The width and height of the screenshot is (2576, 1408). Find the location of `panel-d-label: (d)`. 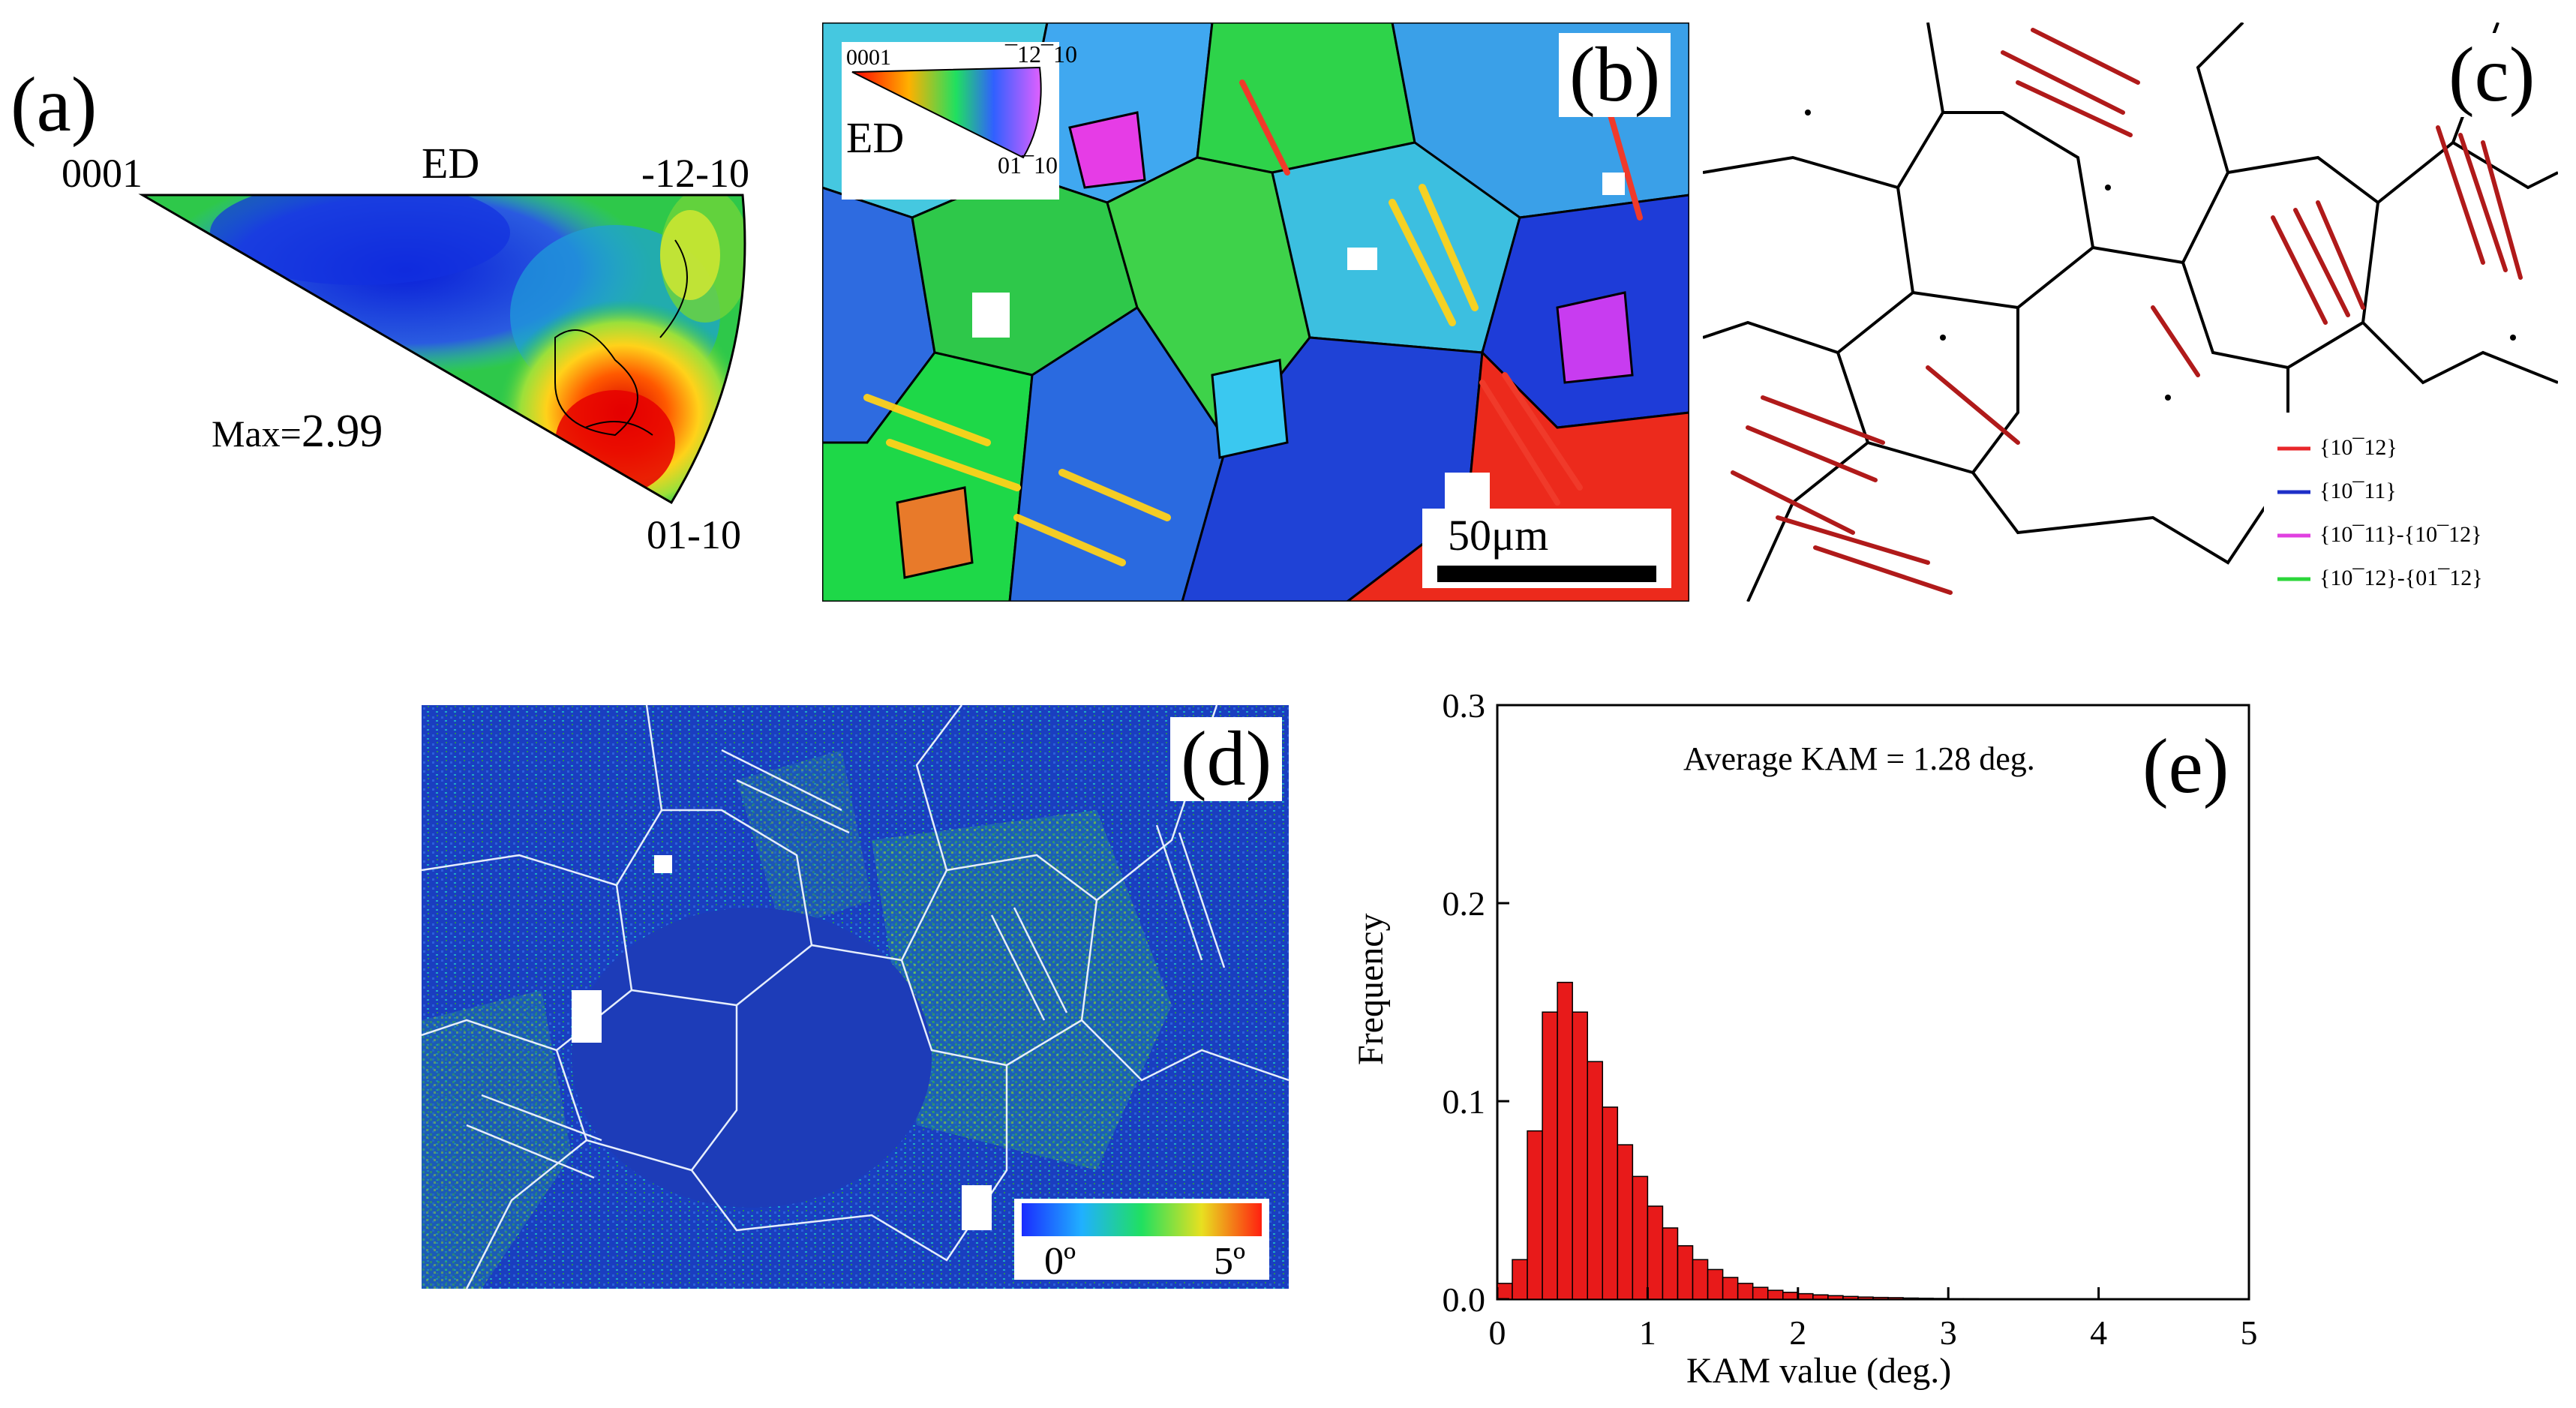

panel-d-label: (d) is located at coordinates (1226, 759).